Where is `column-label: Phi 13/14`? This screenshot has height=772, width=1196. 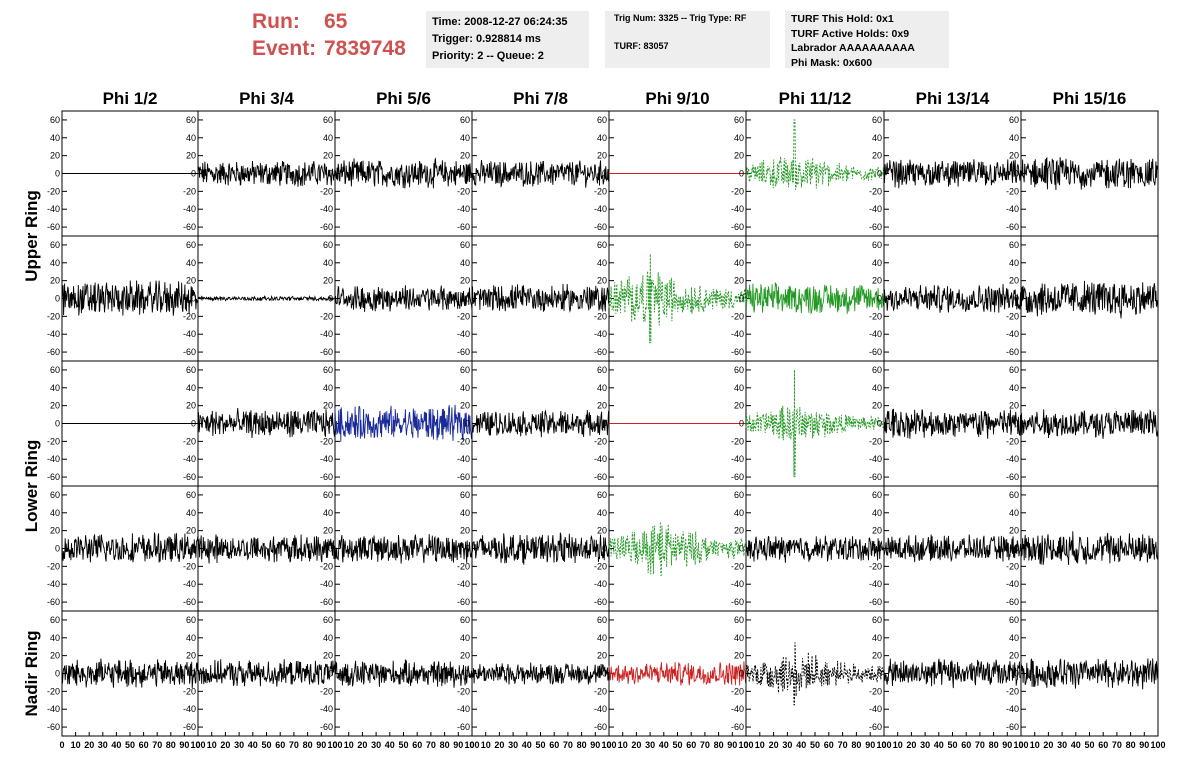 column-label: Phi 13/14 is located at coordinates (953, 98).